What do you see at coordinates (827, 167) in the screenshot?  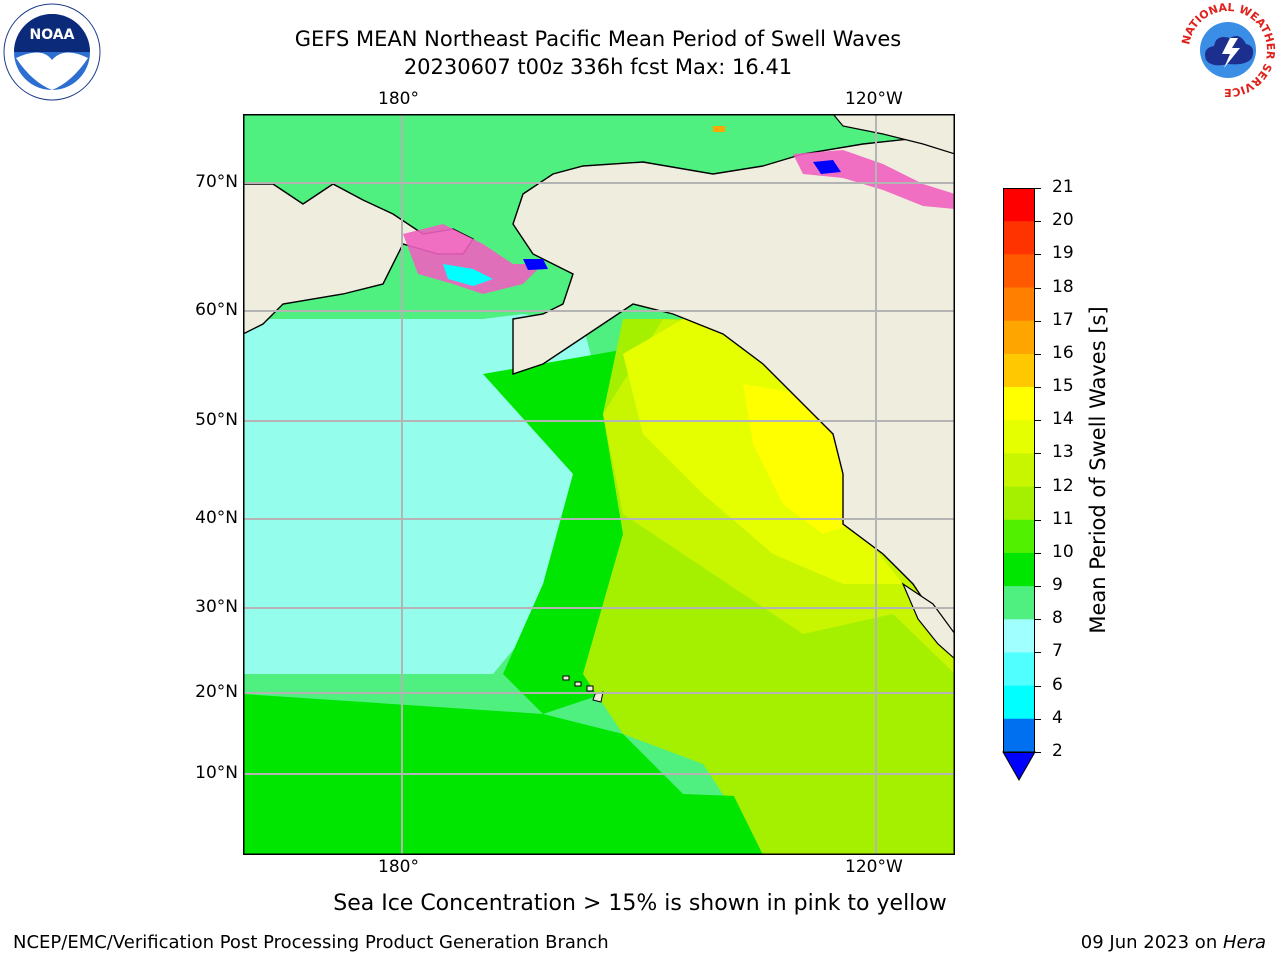 I see `sea-ice-beaufort-blue` at bounding box center [827, 167].